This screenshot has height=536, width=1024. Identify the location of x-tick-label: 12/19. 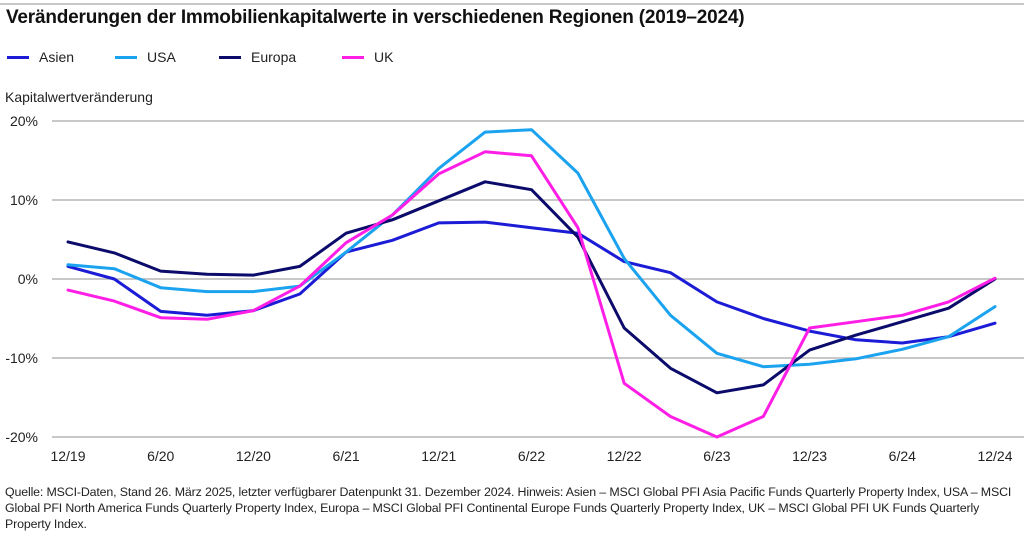
(67, 456).